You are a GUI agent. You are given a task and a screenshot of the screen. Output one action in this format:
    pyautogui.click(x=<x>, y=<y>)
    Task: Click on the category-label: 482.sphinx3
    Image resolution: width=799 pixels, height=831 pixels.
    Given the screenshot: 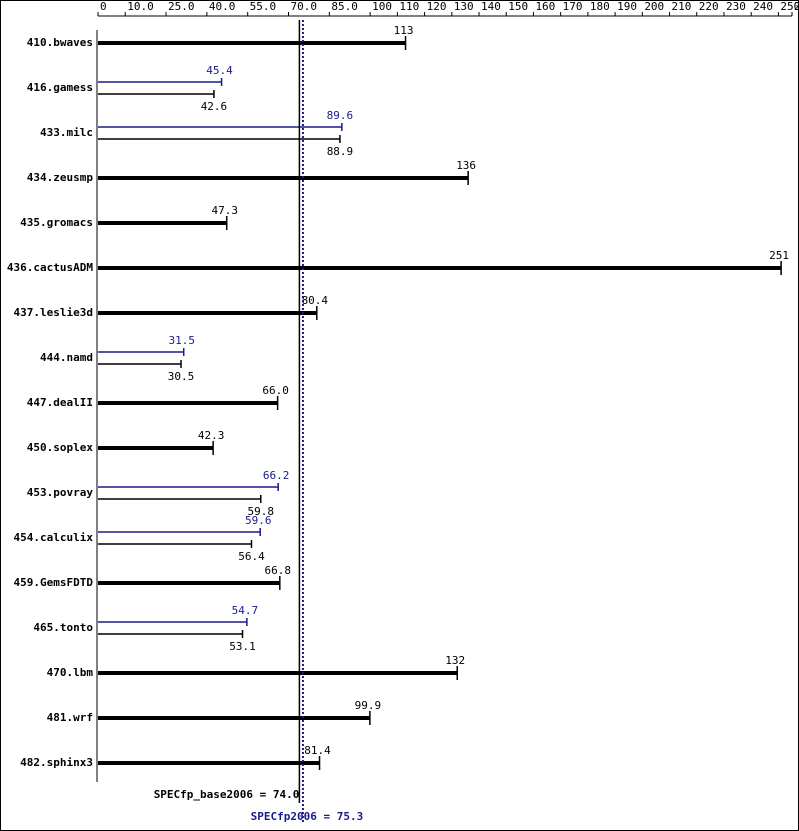 What is the action you would take?
    pyautogui.click(x=56, y=762)
    